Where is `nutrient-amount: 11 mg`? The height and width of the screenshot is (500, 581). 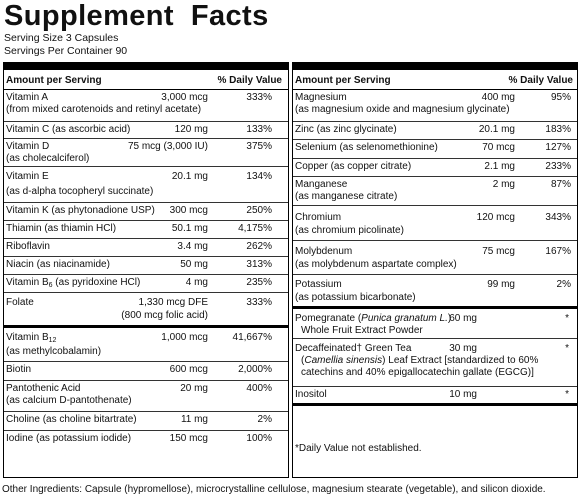
nutrient-amount: 11 mg is located at coordinates (194, 419).